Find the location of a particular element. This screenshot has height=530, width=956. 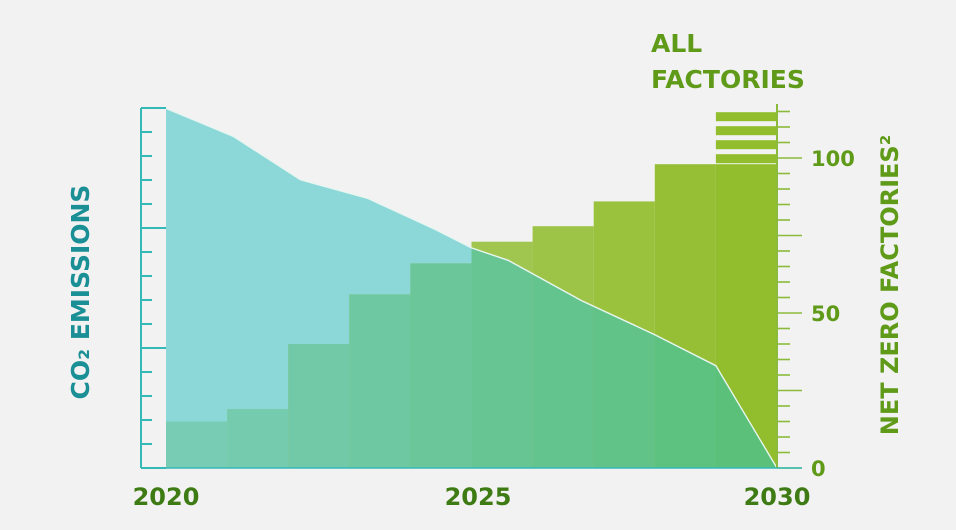

factory-bar-overlap-2025 is located at coordinates (502, 354).